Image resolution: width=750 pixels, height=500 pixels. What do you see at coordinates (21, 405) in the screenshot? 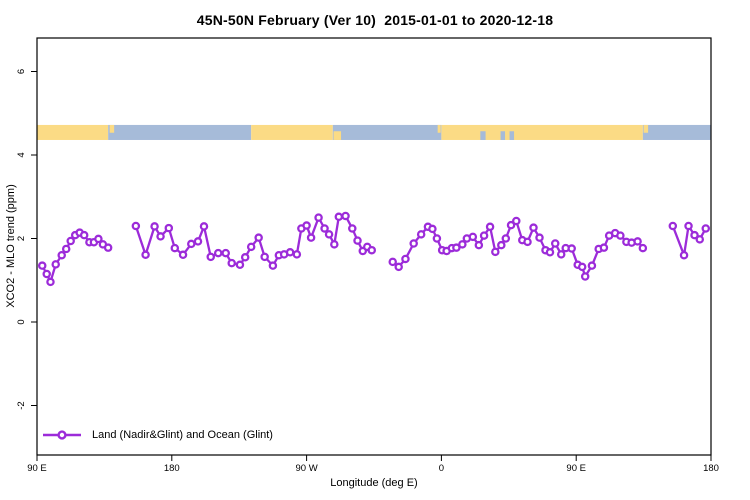
I see `y-tick-label: -2` at bounding box center [21, 405].